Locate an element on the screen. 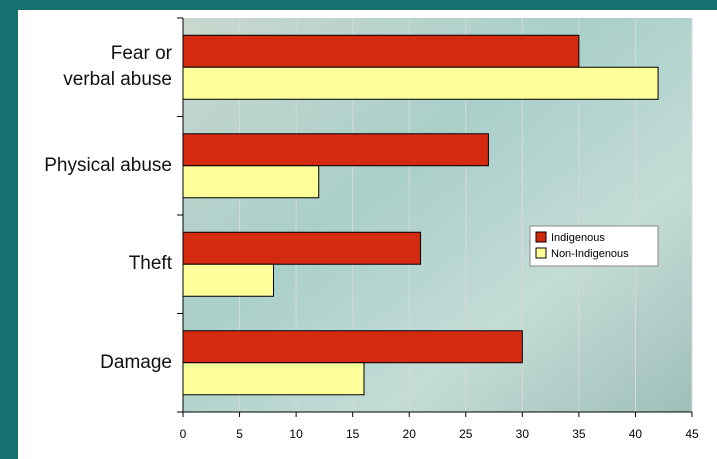 Image resolution: width=717 pixels, height=459 pixels. x-tick-label: 30 is located at coordinates (523, 434).